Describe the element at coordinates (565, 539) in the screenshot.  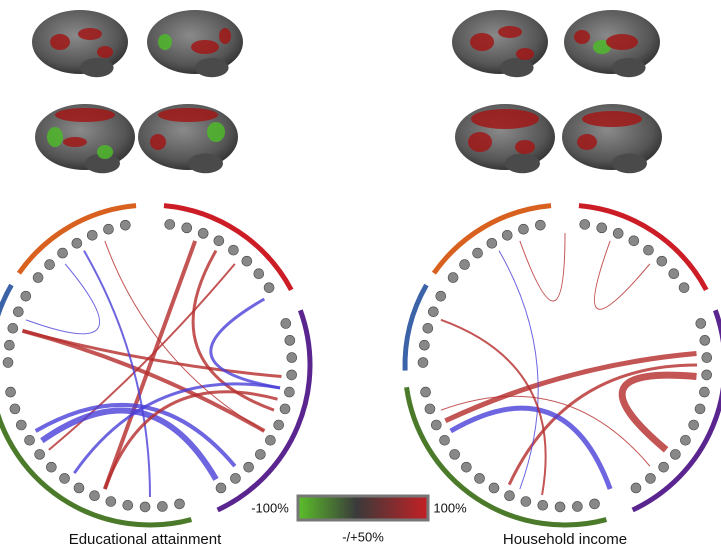
I see `panel-caption: Household income` at that location.